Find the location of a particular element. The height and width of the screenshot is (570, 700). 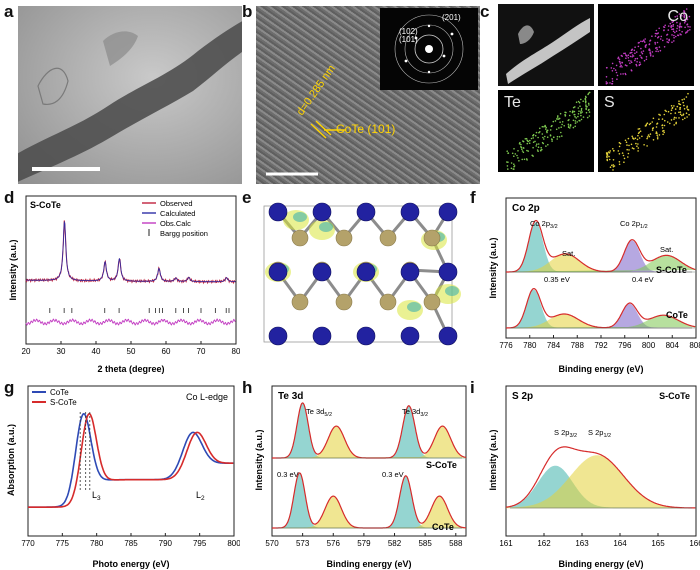

y-axis-label: Intensity (a.u.) is located at coordinates (493, 267).